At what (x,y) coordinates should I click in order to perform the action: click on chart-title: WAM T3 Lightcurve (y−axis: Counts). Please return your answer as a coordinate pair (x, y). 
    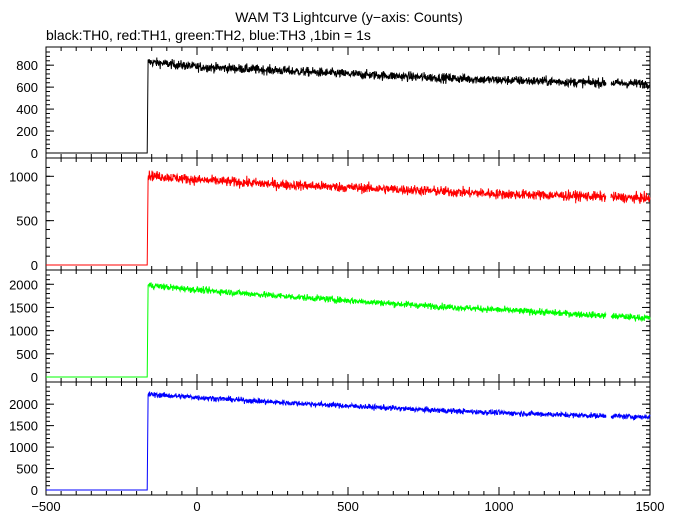
    Looking at the image, I should click on (349, 17).